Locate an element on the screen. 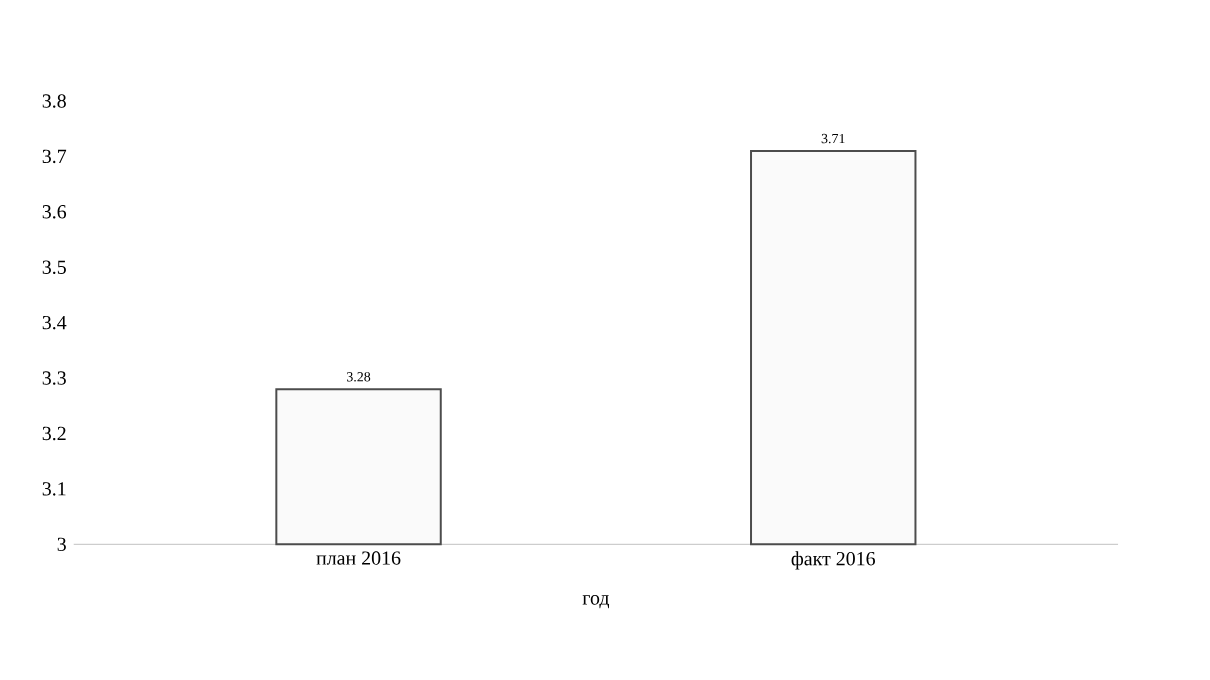 The width and height of the screenshot is (1210, 680). y-tick-label: 3.7 is located at coordinates (54, 156).